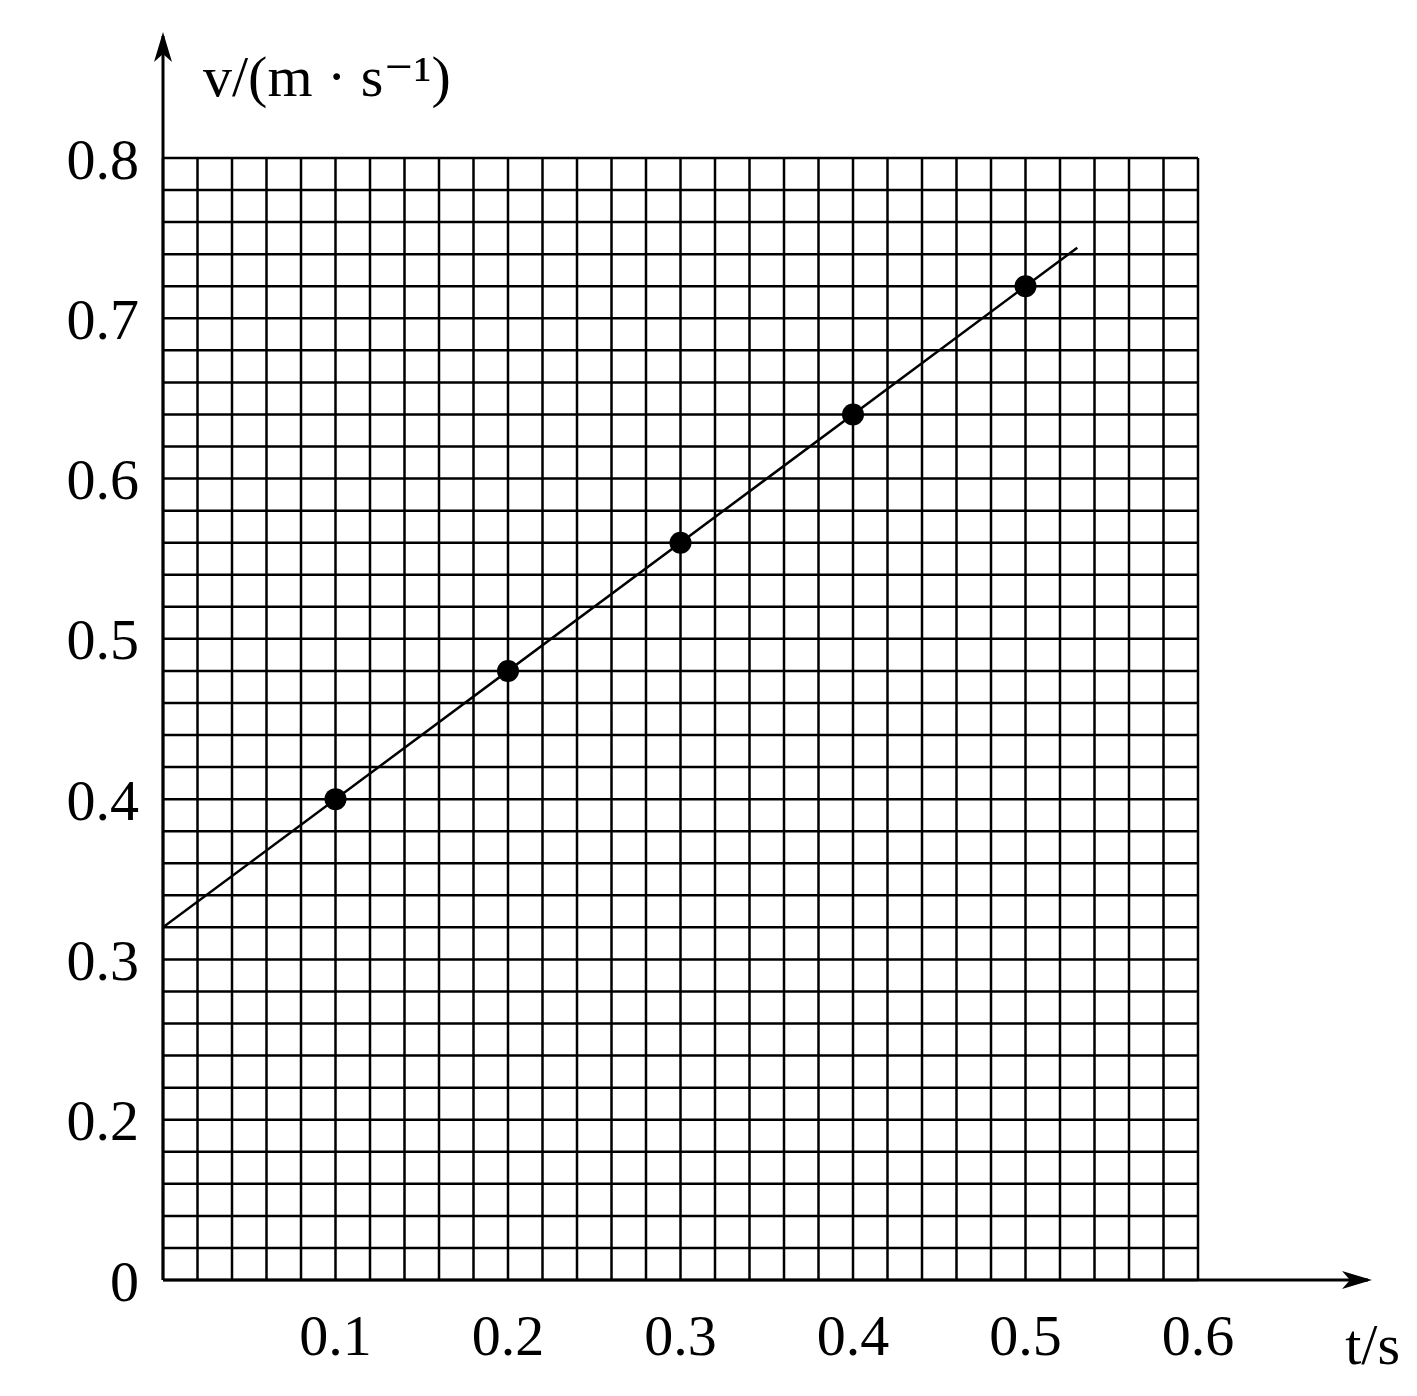 Image resolution: width=1417 pixels, height=1396 pixels. What do you see at coordinates (327, 76) in the screenshot?
I see `y-axis-title: v/(m · s⁻¹)` at bounding box center [327, 76].